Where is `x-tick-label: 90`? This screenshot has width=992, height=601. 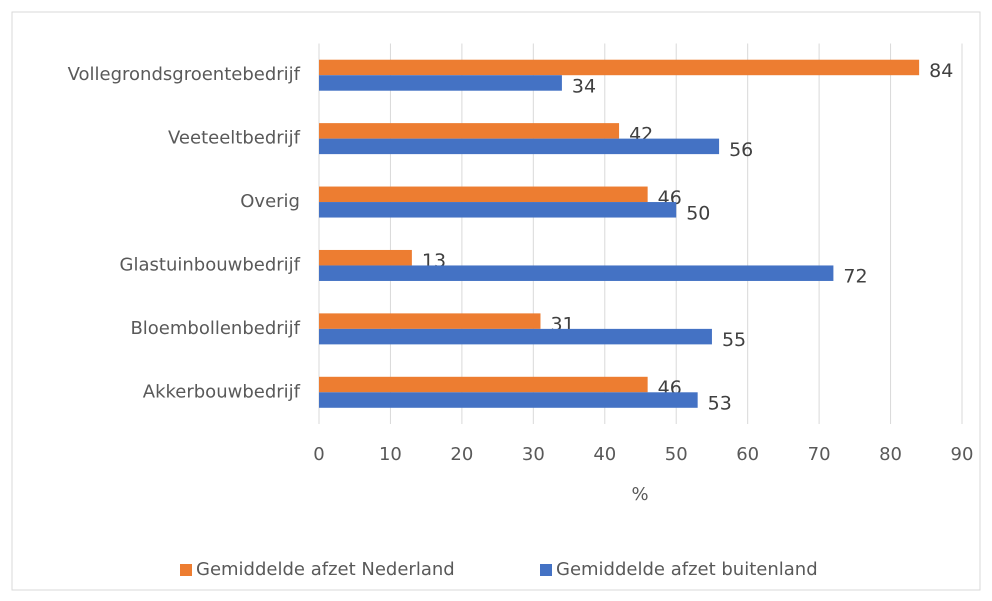 x-tick-label: 90 is located at coordinates (962, 454).